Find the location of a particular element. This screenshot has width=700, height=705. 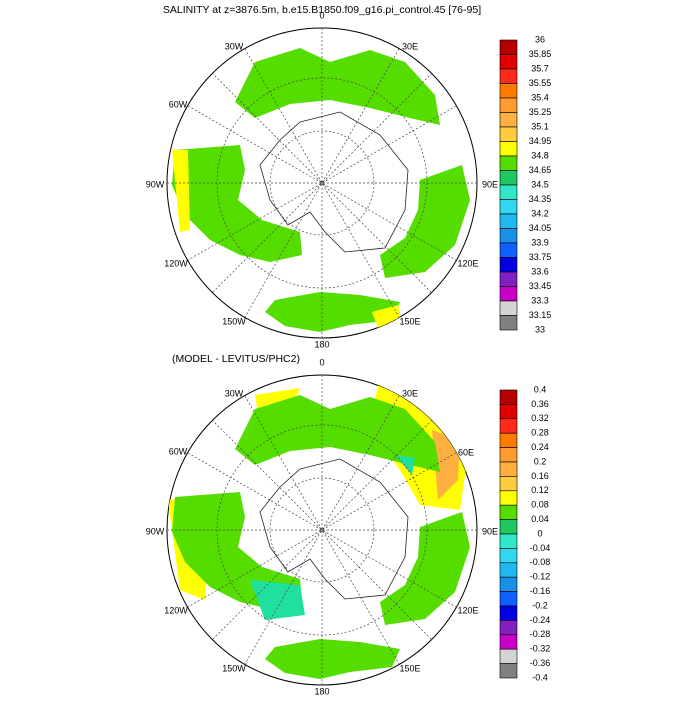

lon-label: 60E is located at coordinates (466, 452).